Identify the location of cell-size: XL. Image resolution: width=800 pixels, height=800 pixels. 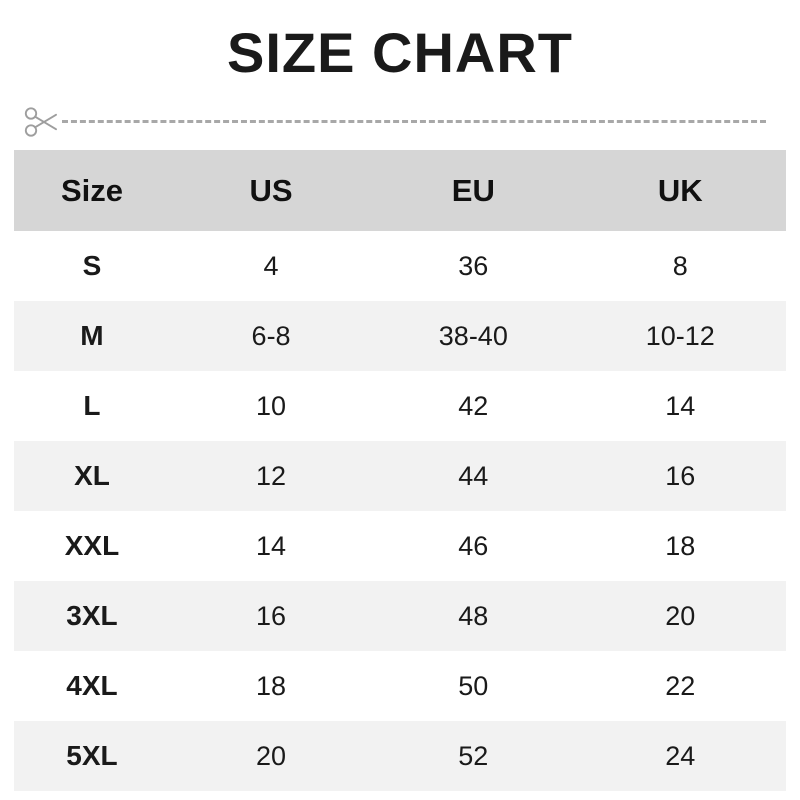
(92, 476).